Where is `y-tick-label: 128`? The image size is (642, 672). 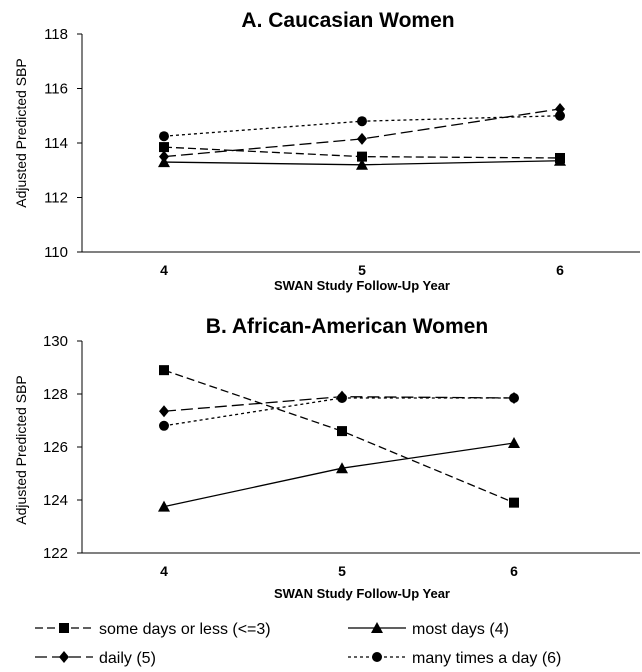 y-tick-label: 128 is located at coordinates (55, 394).